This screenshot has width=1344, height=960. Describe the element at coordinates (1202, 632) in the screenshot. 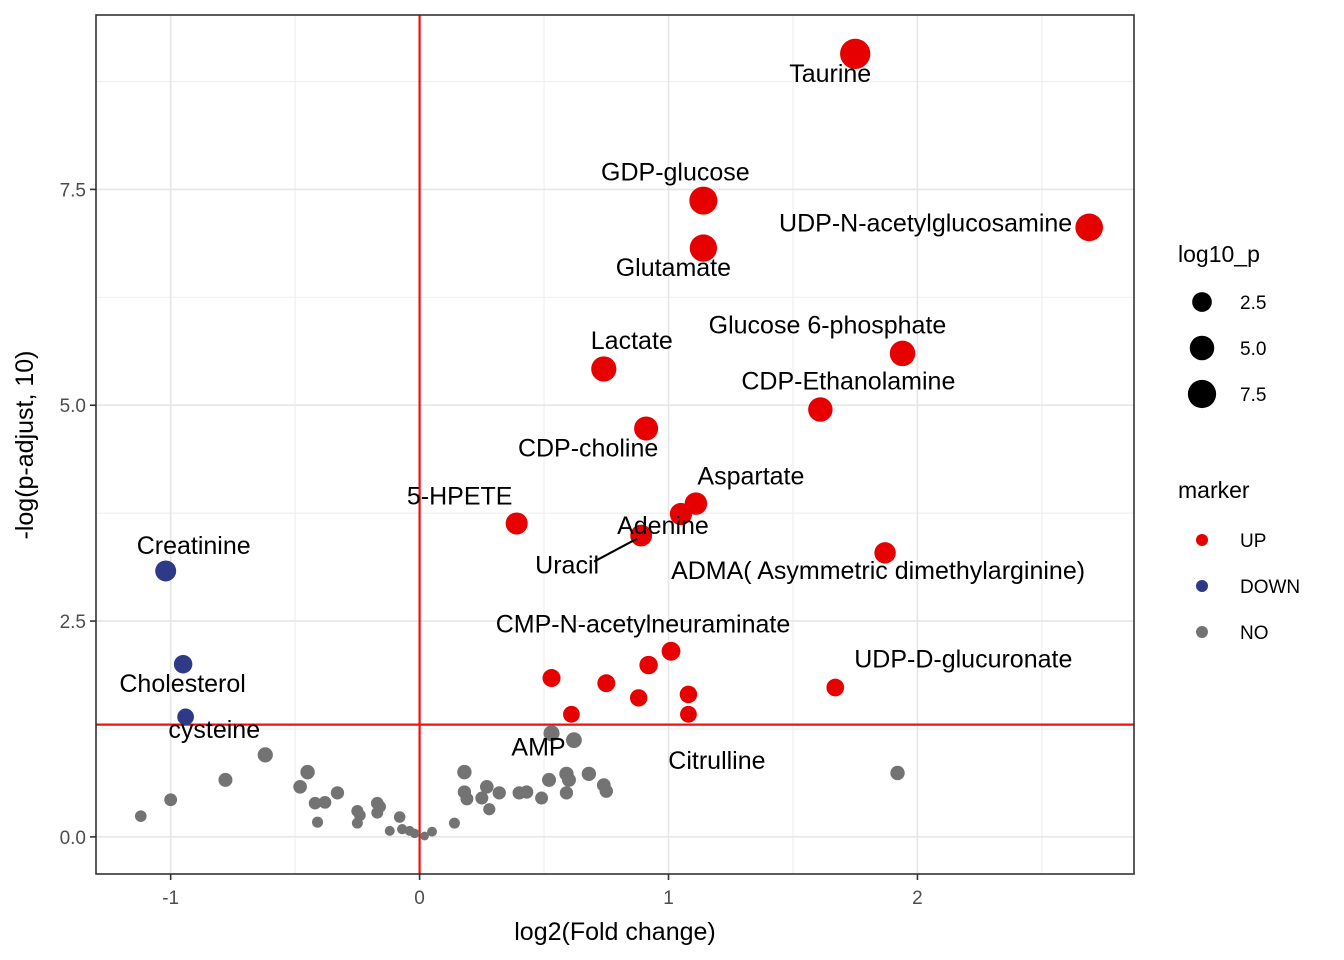

I see `color-legend-key-no` at that location.